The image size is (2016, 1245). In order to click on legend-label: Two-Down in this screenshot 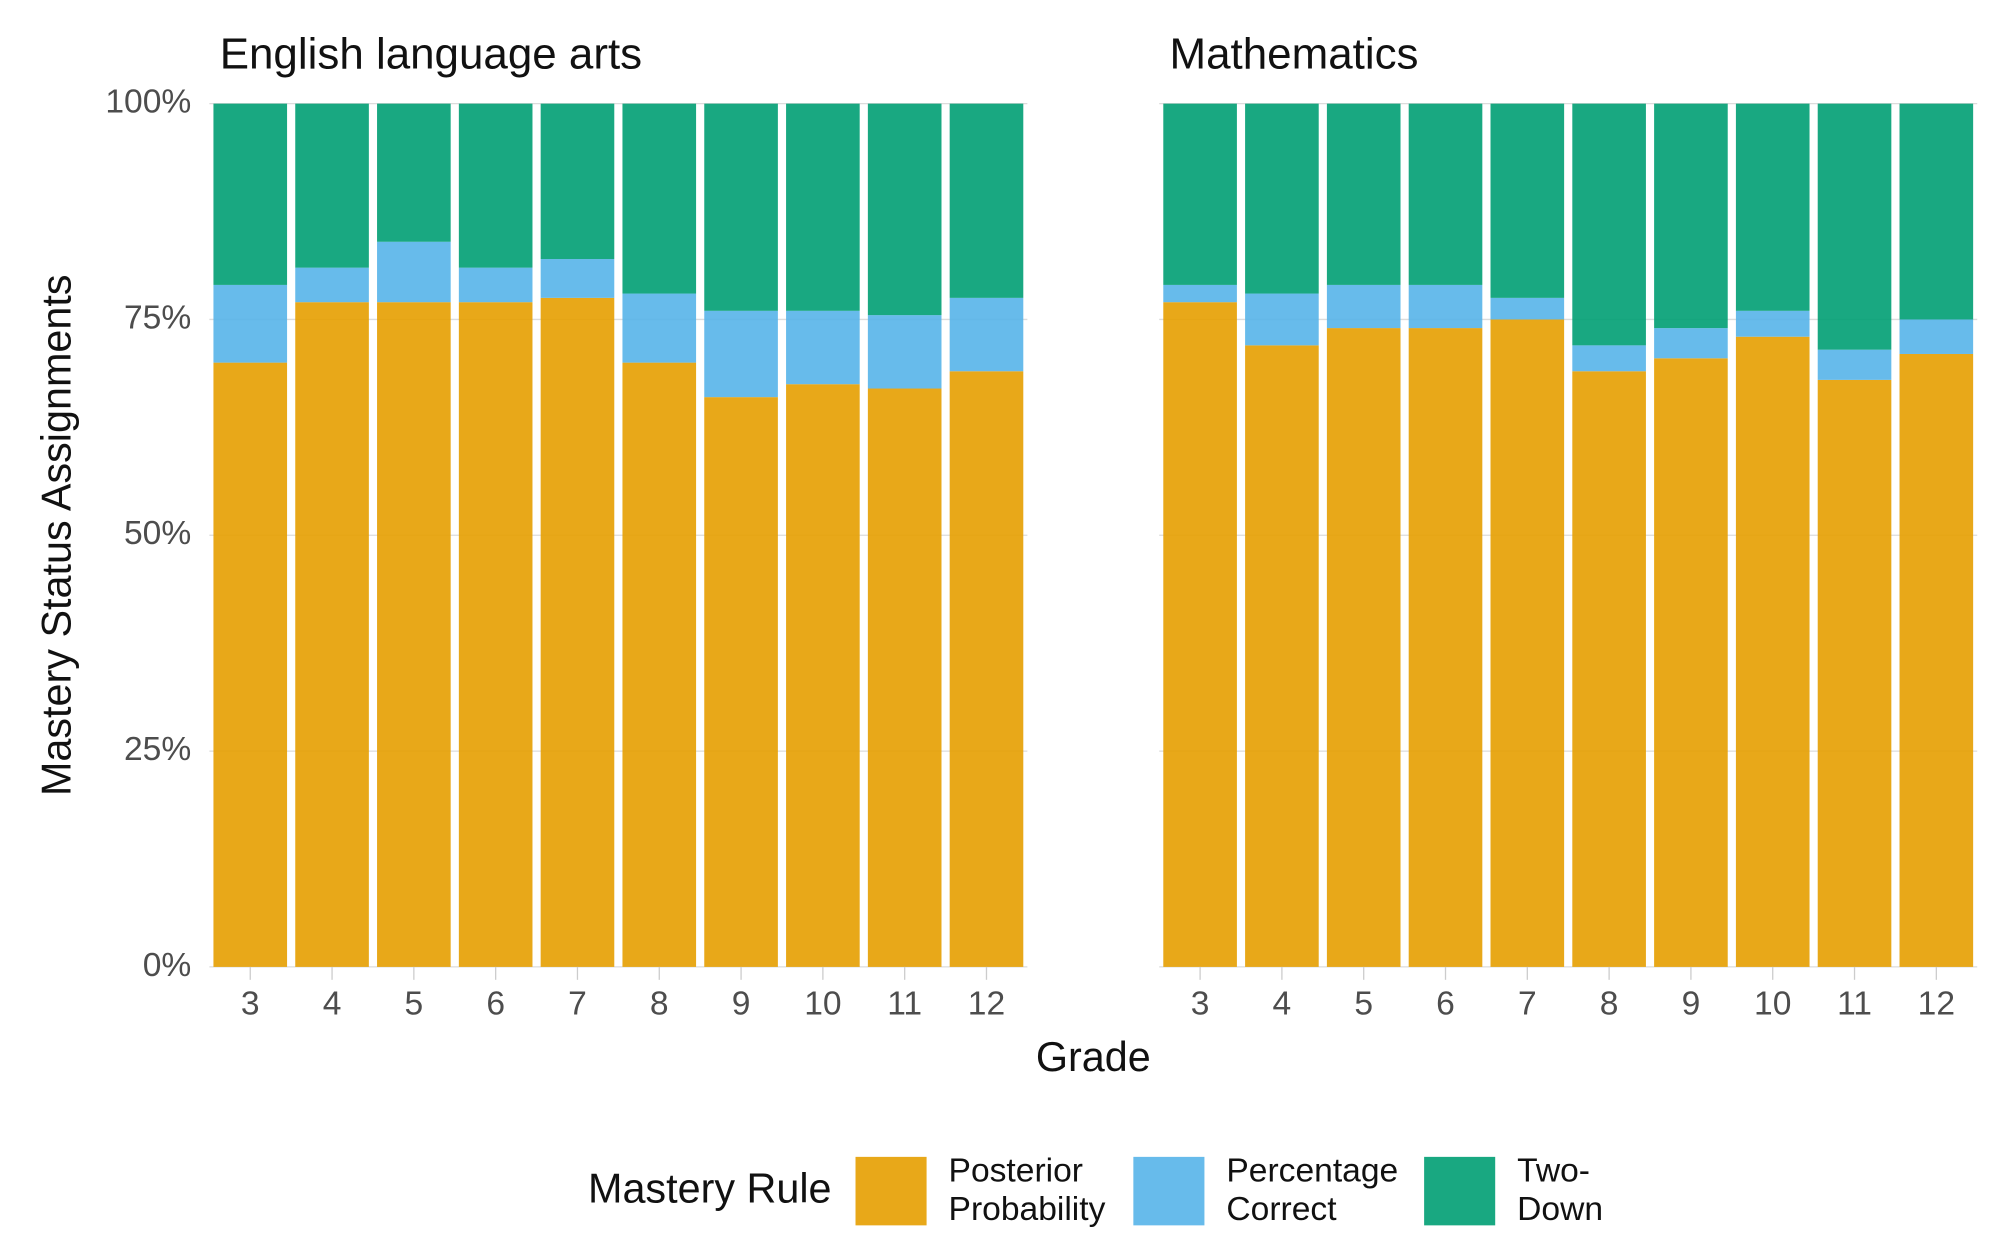, I will do `click(1560, 1190)`.